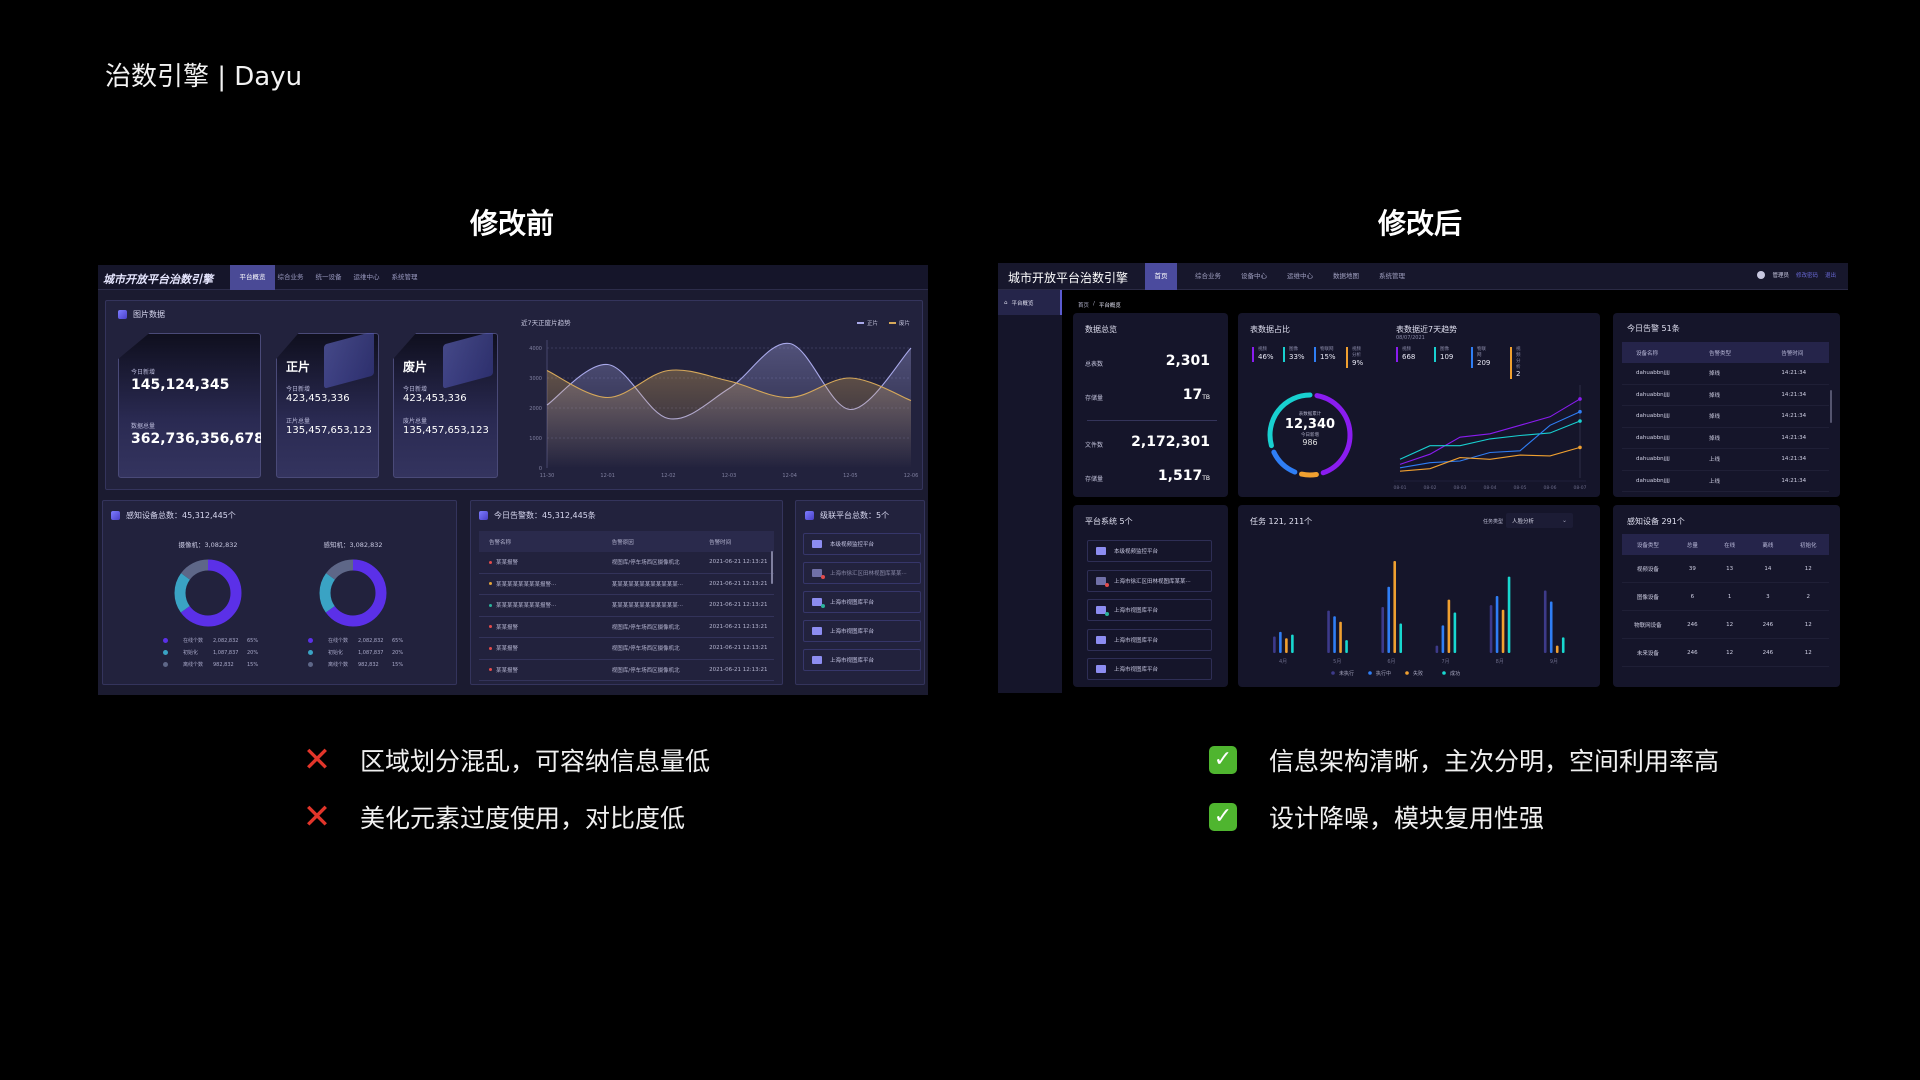 This screenshot has width=1920, height=1080. What do you see at coordinates (1653, 373) in the screenshot?
I see `table-cell: dahuabbnjjjj` at bounding box center [1653, 373].